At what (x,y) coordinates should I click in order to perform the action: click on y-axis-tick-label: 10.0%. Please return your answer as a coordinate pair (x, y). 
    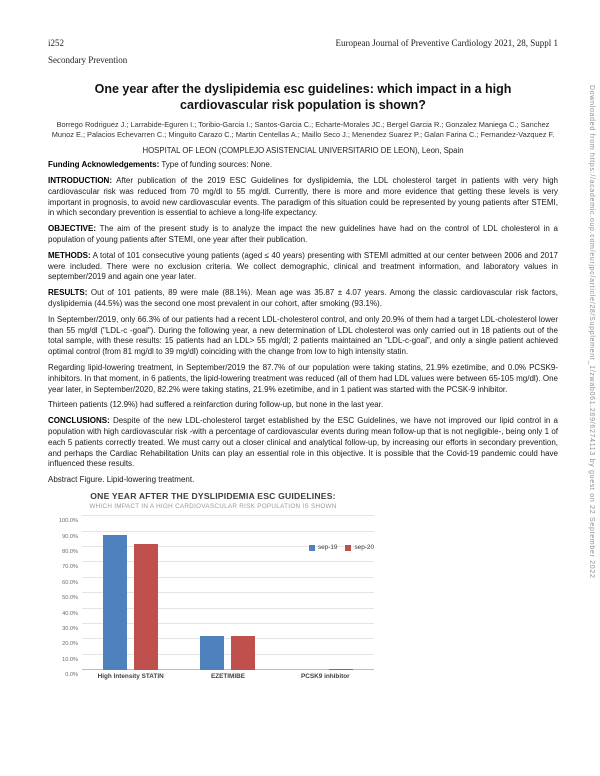
    Looking at the image, I should click on (70, 659).